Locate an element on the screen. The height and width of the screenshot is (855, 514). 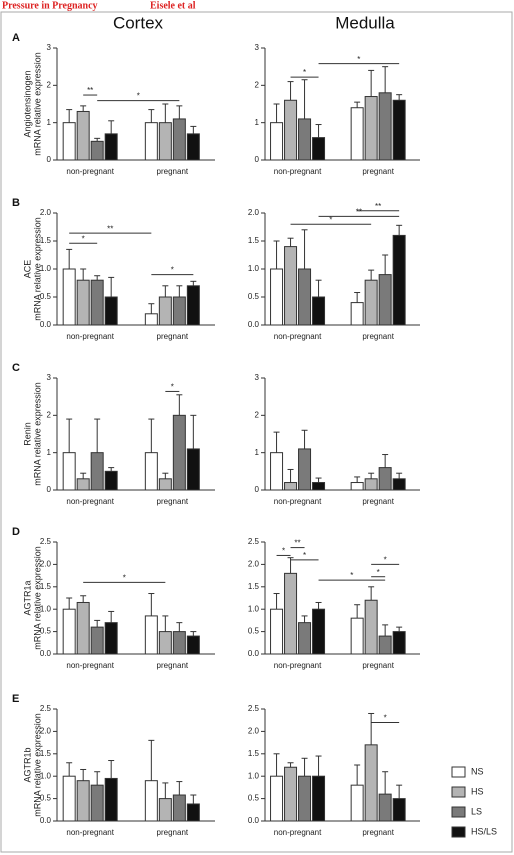
legend-label: HS is located at coordinates (477, 791).